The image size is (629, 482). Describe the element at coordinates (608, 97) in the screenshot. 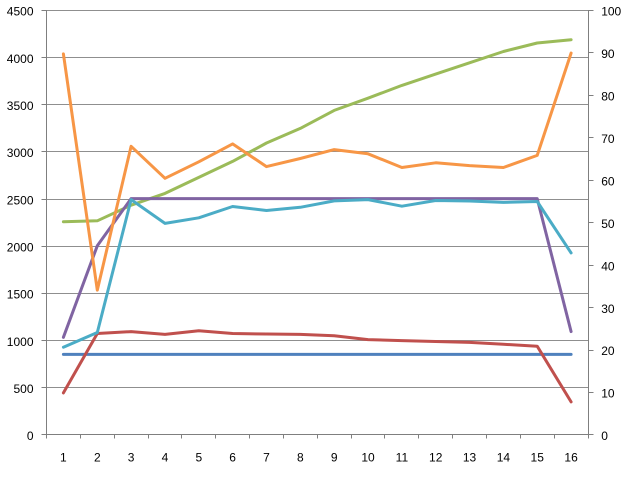

I see `svg-text: 80` at that location.